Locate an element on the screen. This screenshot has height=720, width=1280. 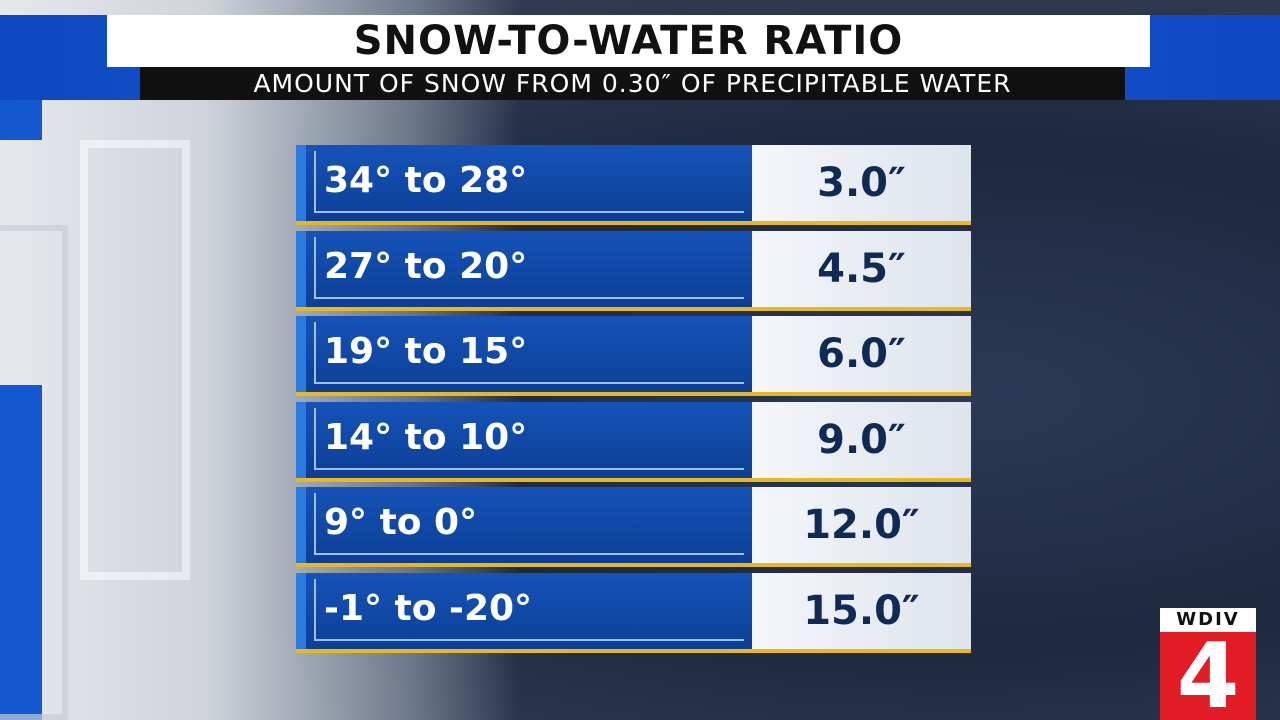
snow-amount: 9.0″ is located at coordinates (861, 439).